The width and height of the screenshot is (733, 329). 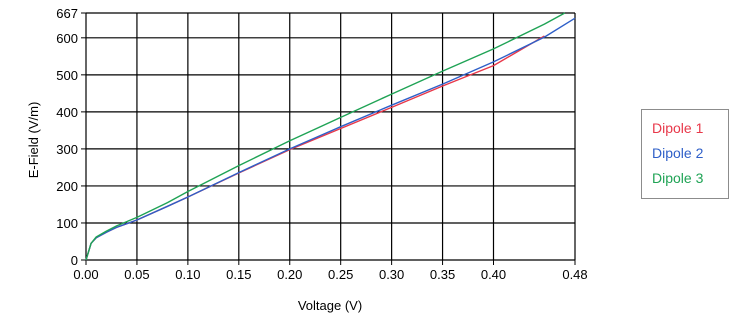 What do you see at coordinates (391, 274) in the screenshot?
I see `x-tick-label: 0.30` at bounding box center [391, 274].